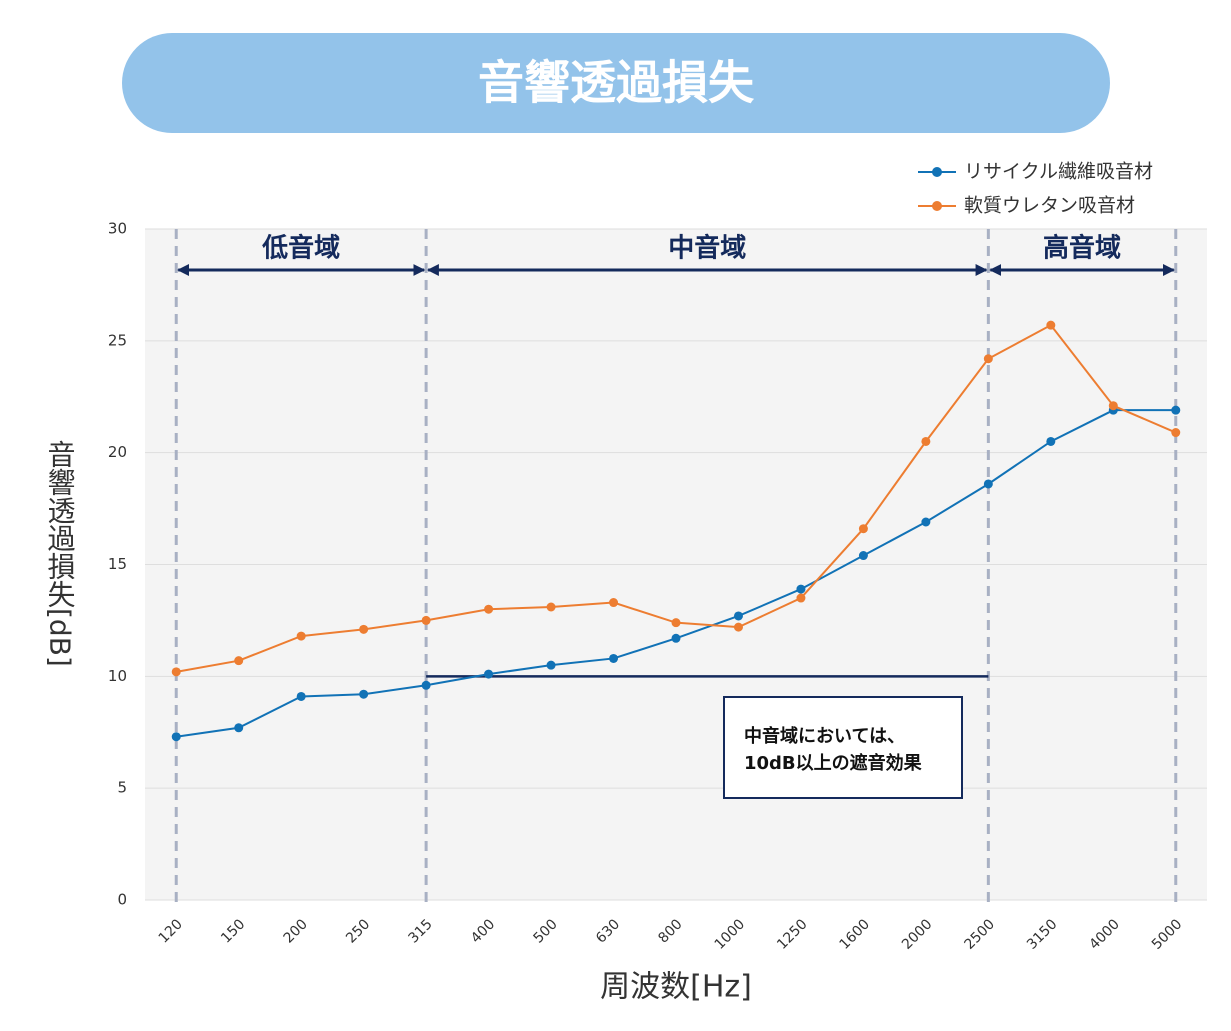 The width and height of the screenshot is (1231, 1031). What do you see at coordinates (676, 987) in the screenshot?
I see `x-axis-label: 周波数[Hz]` at bounding box center [676, 987].